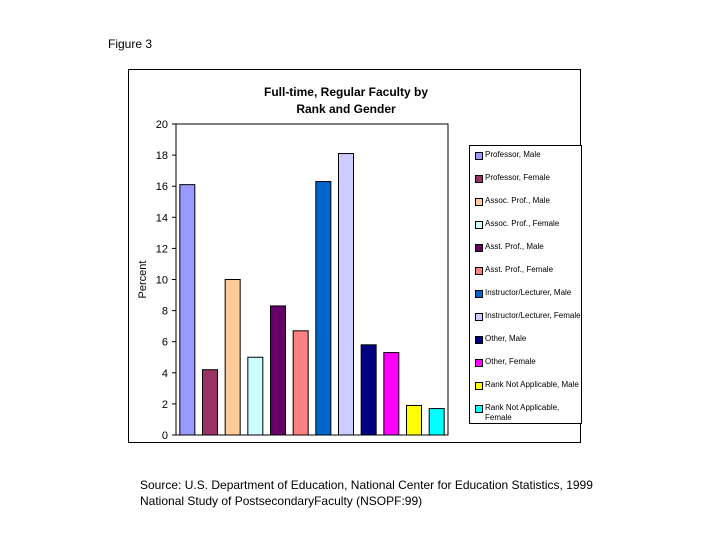 The height and width of the screenshot is (539, 719). Describe the element at coordinates (130, 44) in the screenshot. I see `figure-label: Figure 3` at that location.